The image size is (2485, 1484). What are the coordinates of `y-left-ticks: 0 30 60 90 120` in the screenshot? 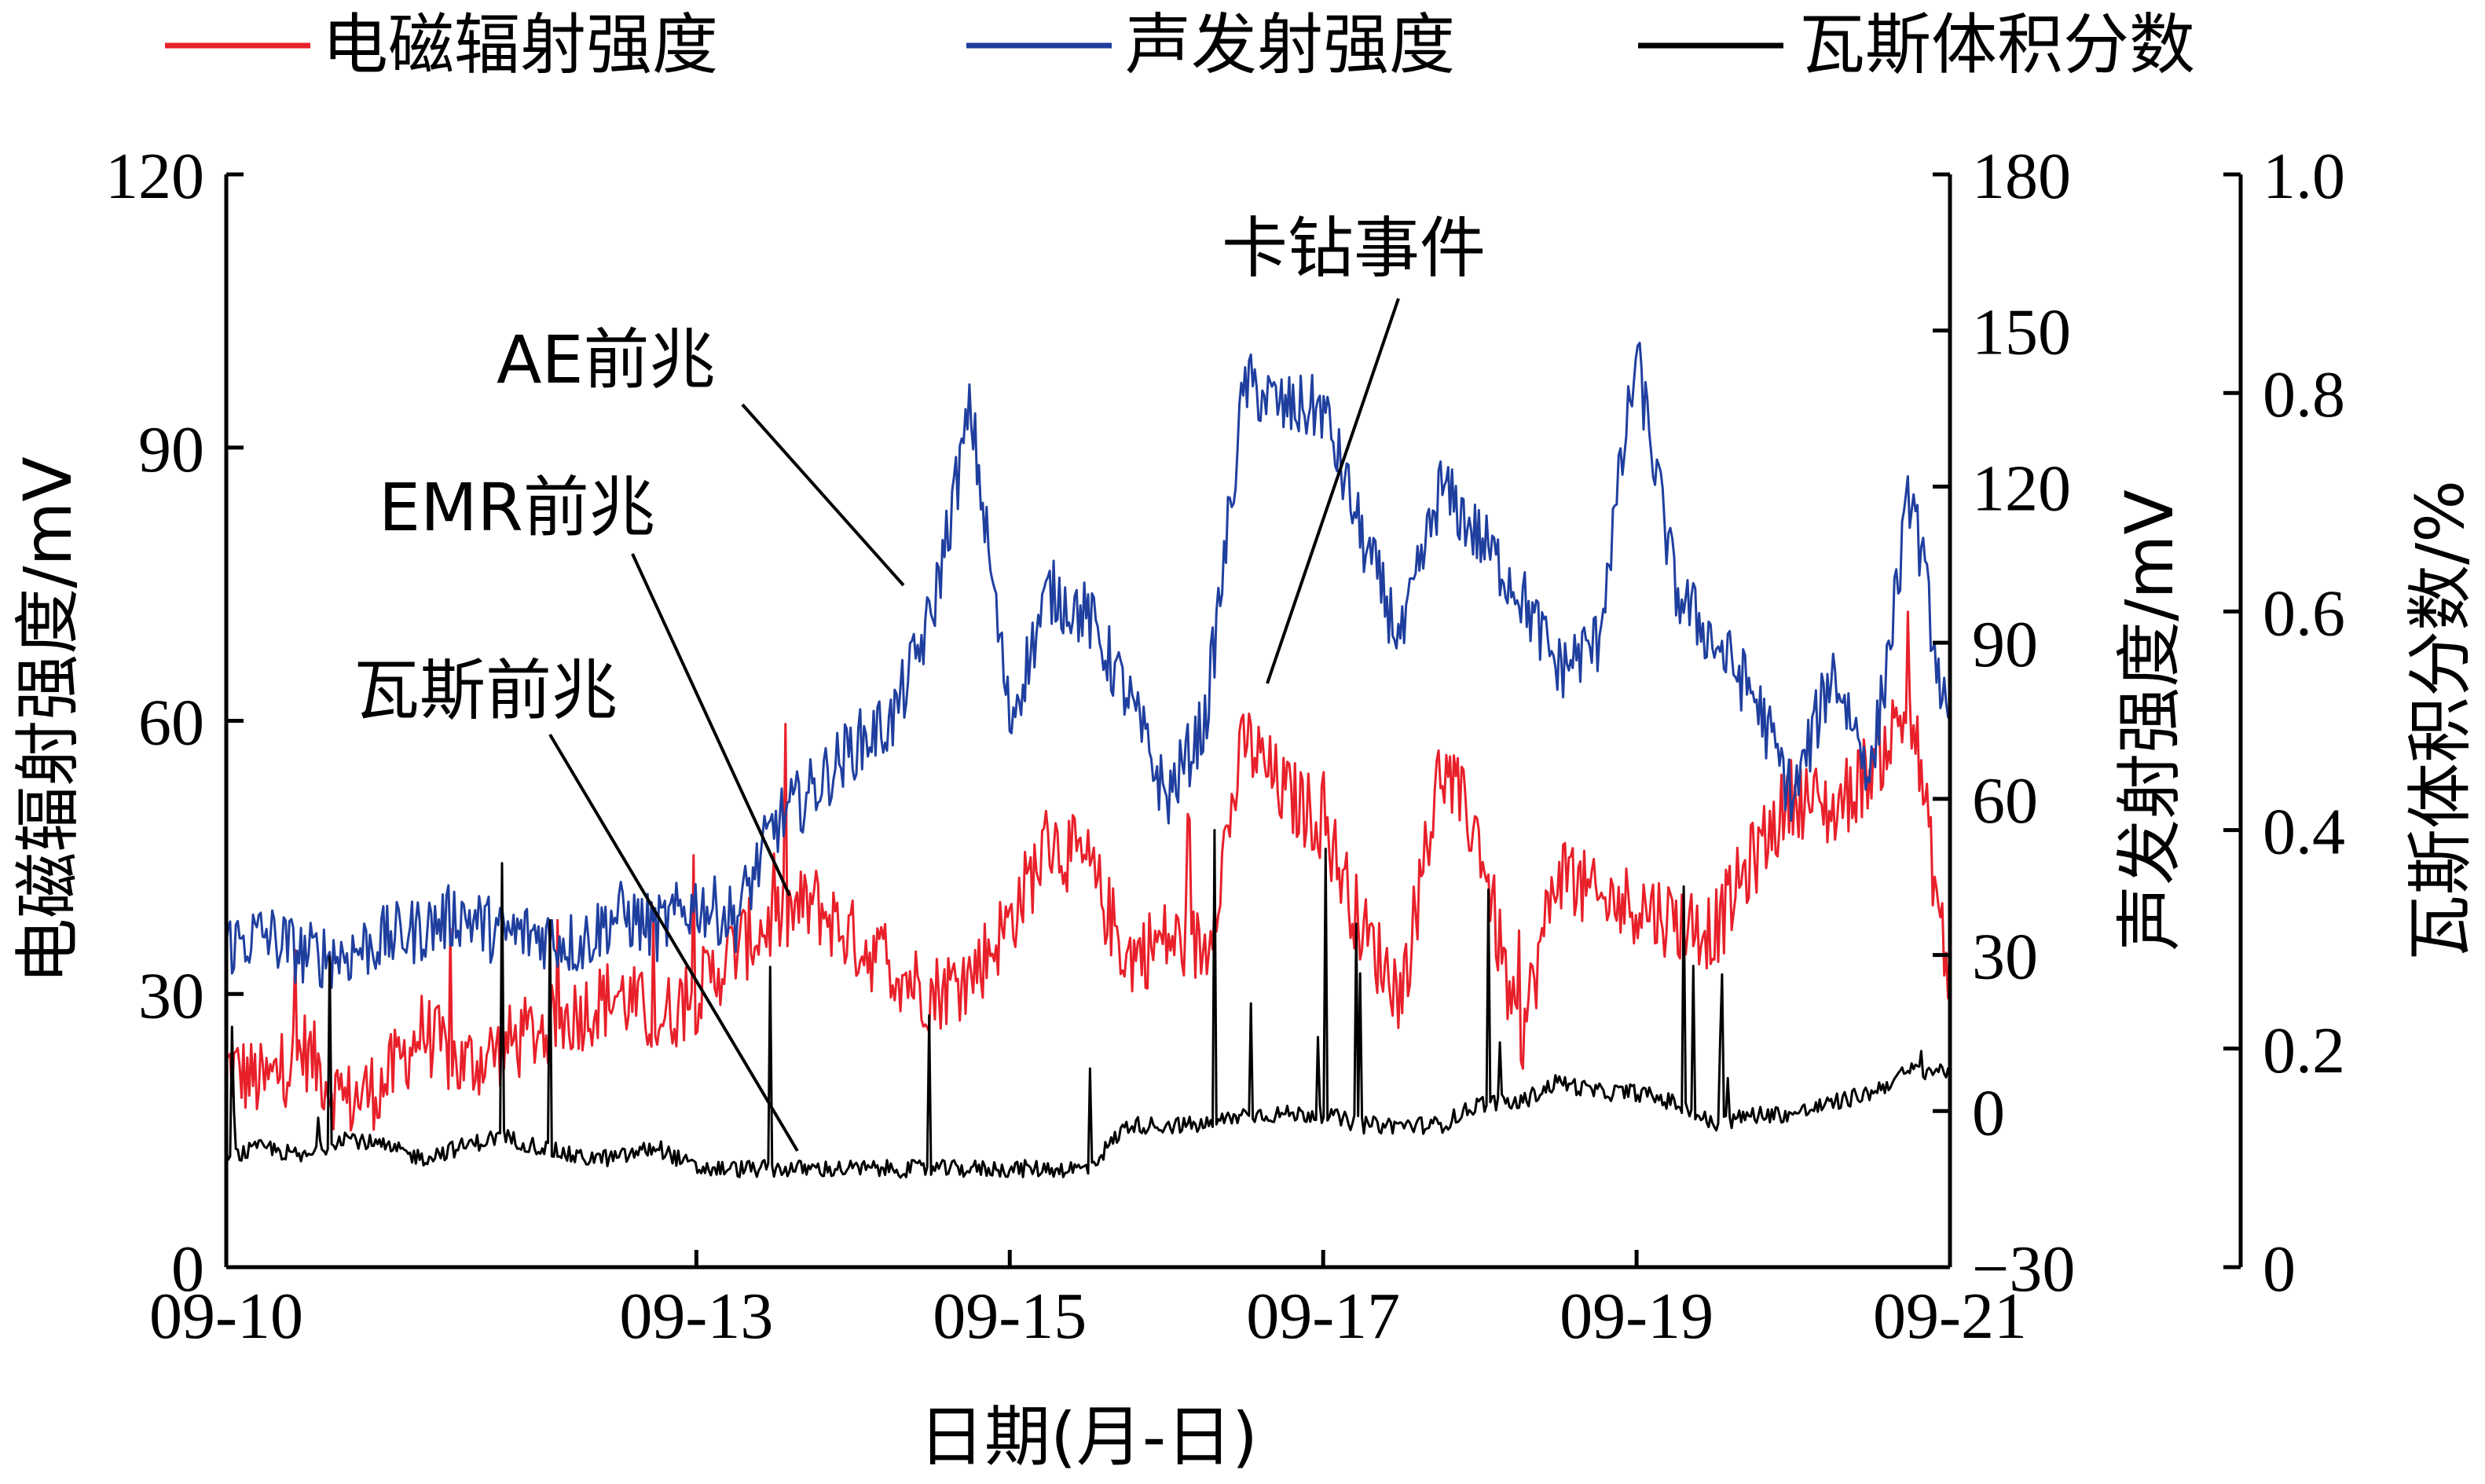 It's located at (174, 723).